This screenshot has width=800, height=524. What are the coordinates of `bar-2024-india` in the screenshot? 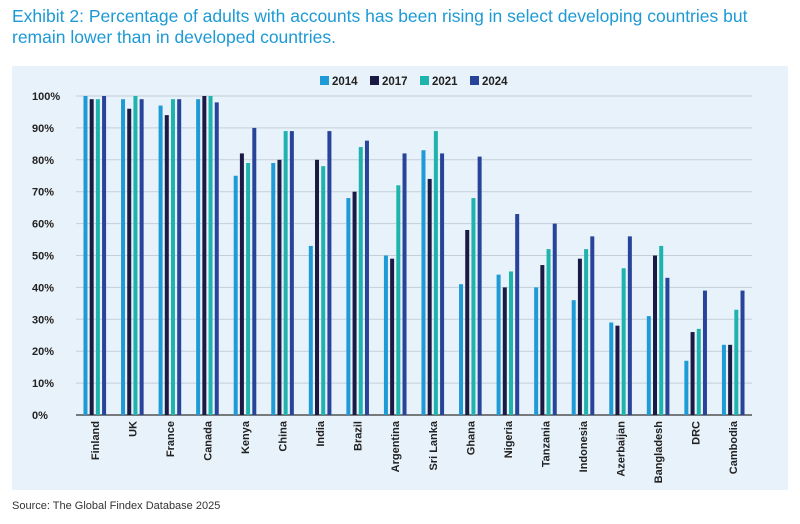 It's located at (329, 273).